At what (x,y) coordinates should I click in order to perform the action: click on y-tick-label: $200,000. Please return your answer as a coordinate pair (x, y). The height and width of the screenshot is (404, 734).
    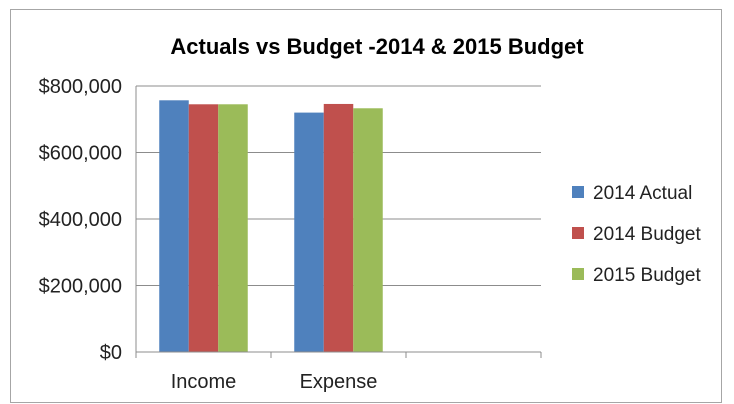
    Looking at the image, I should click on (80, 287).